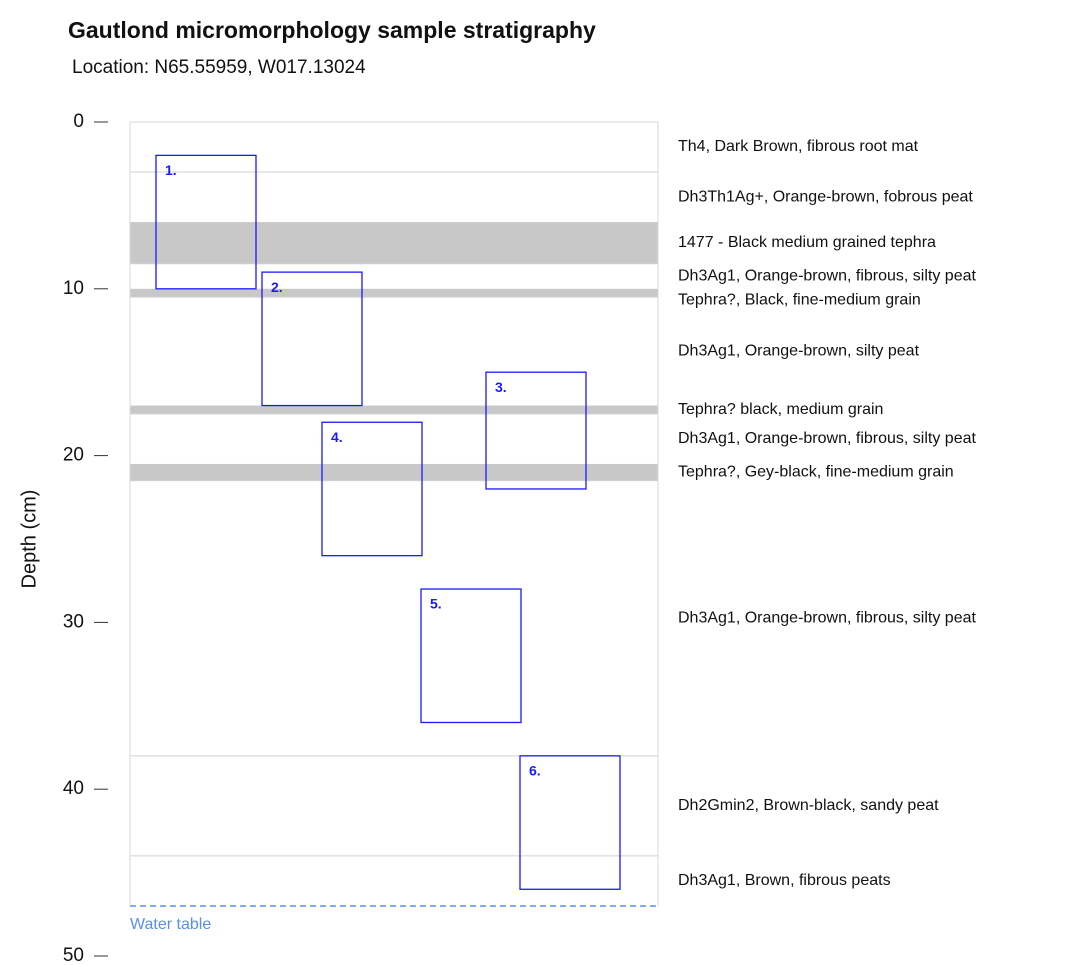 The image size is (1080, 965). What do you see at coordinates (29, 539) in the screenshot?
I see `y-axis-label: Depth (cm)` at bounding box center [29, 539].